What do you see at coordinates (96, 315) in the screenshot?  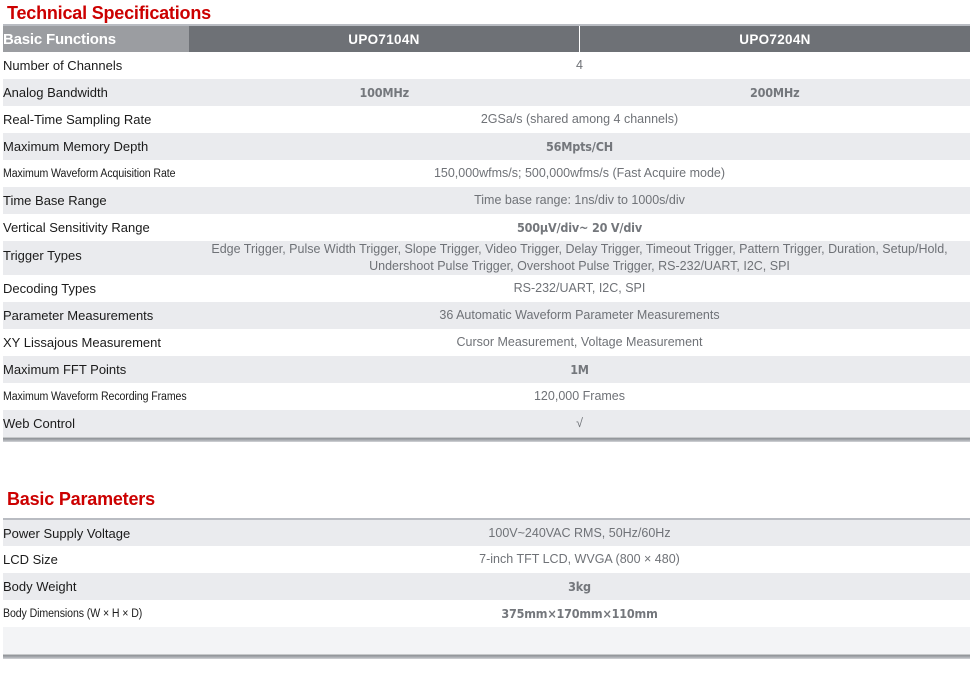 I see `row-label-parameter-measurements: Parameter Measurements` at bounding box center [96, 315].